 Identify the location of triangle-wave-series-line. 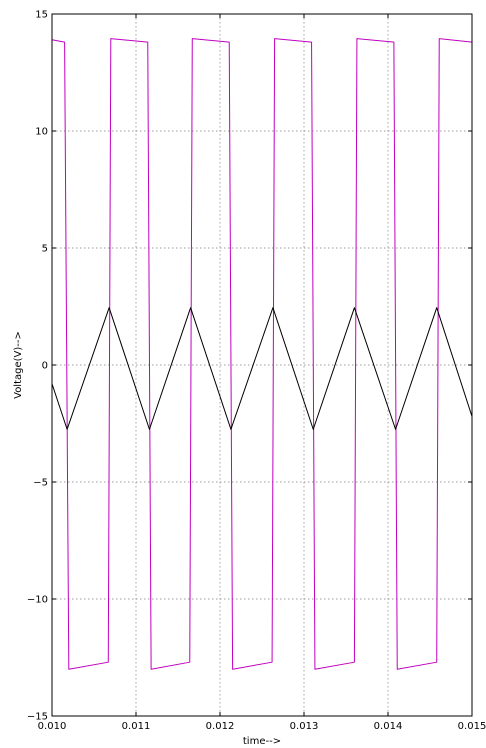
(262, 368).